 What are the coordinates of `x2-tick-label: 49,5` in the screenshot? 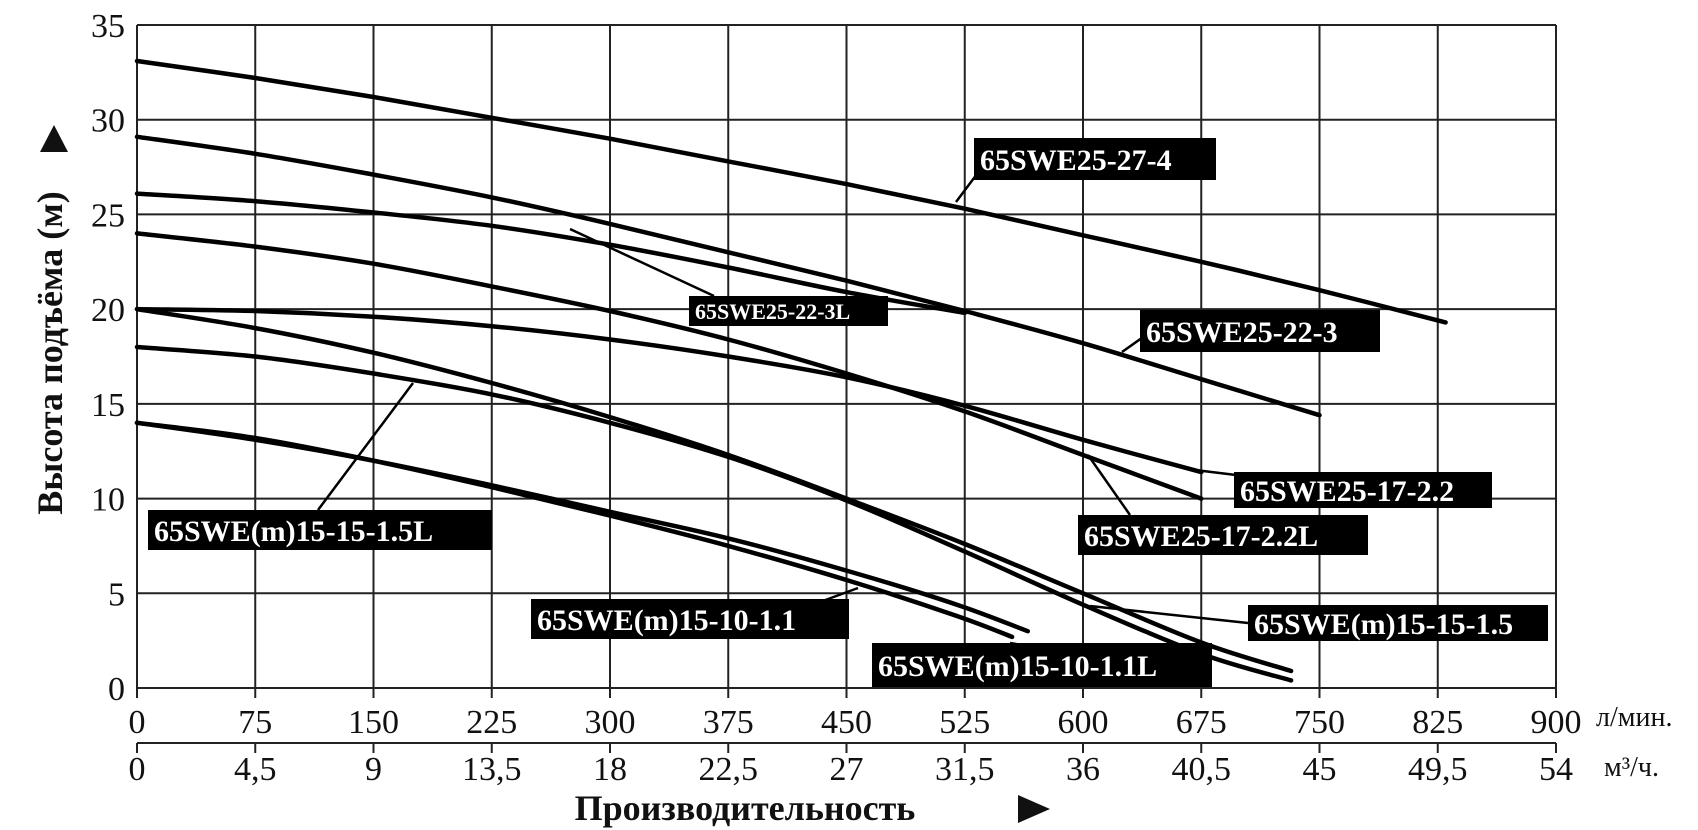 It's located at (1438, 769).